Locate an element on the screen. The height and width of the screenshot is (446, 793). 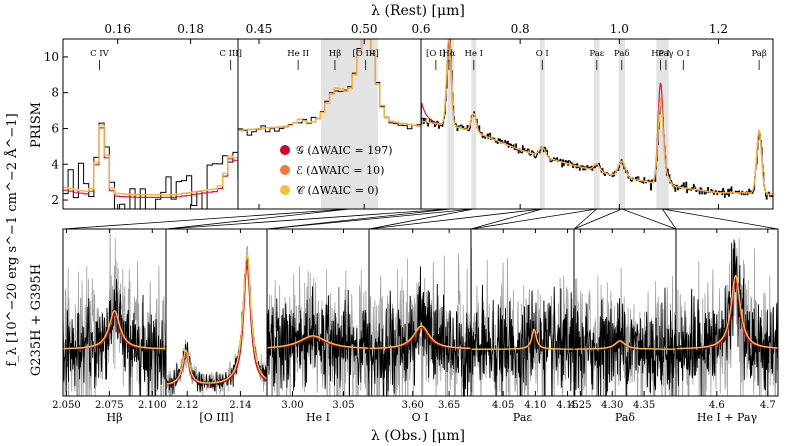
line-marker-label-7: He I is located at coordinates (474, 54).